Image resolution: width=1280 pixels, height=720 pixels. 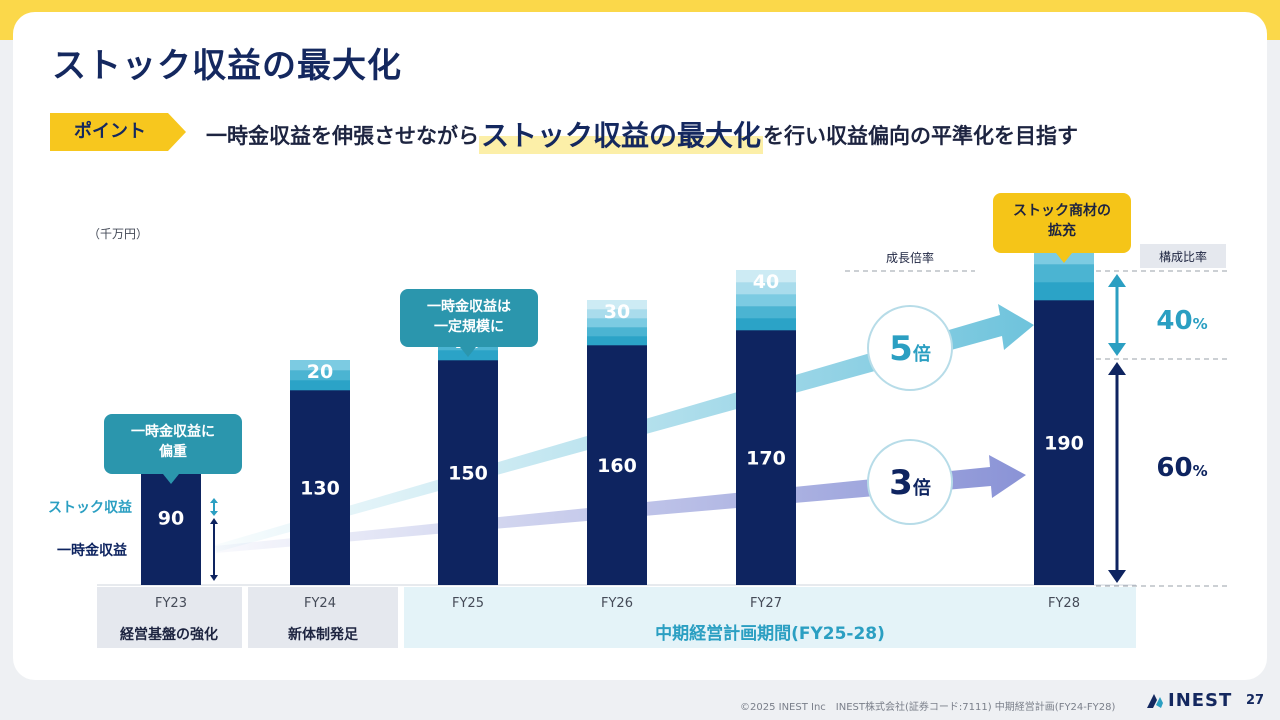 What do you see at coordinates (1064, 603) in the screenshot?
I see `x-tick-fy28: FY28` at bounding box center [1064, 603].